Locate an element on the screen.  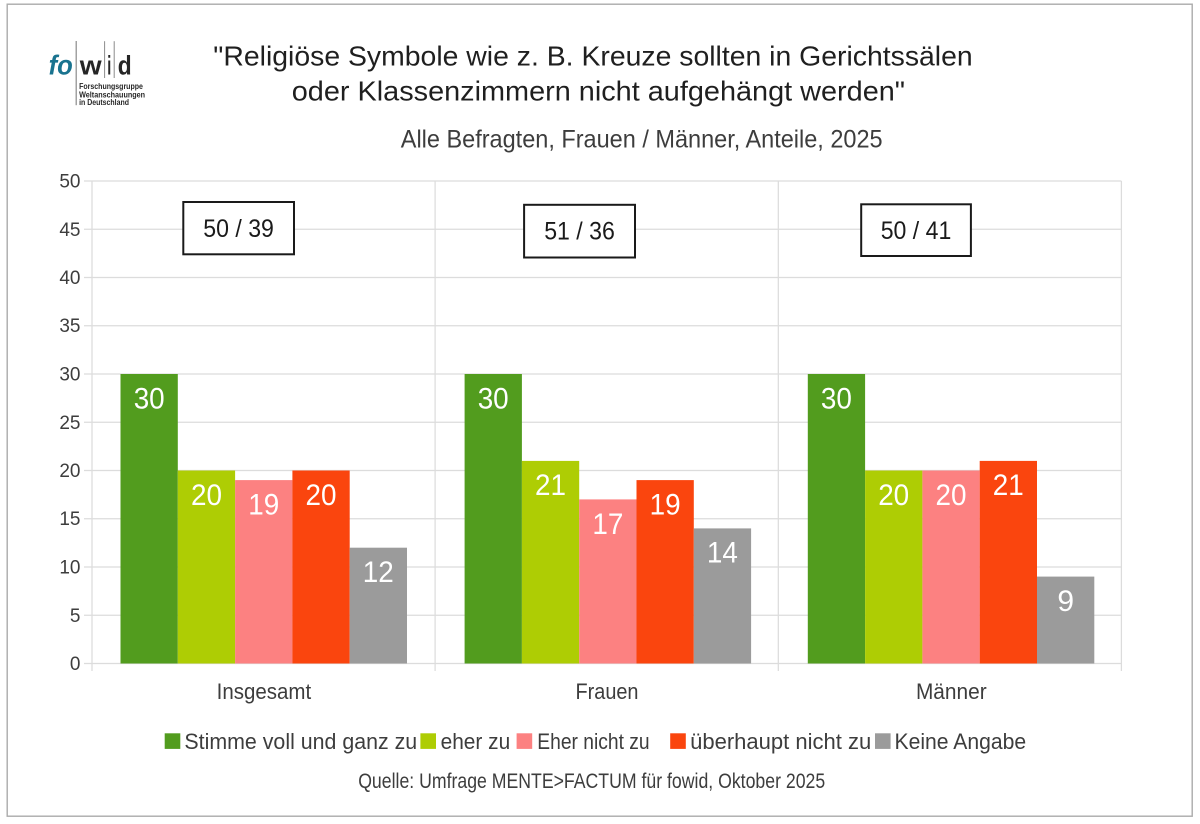
svg-text: 35 is located at coordinates (69, 326).